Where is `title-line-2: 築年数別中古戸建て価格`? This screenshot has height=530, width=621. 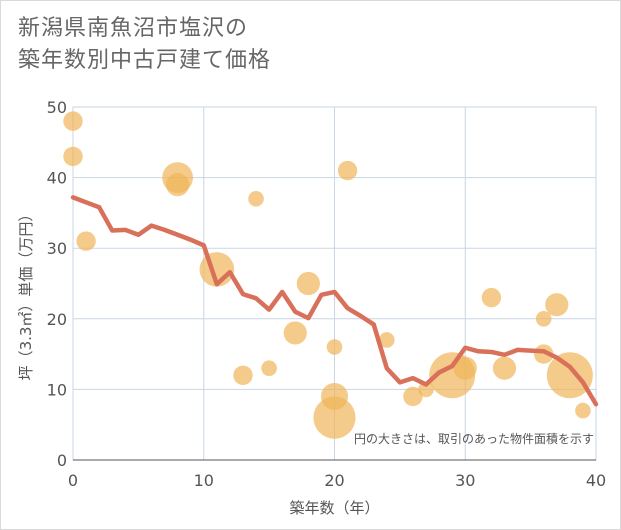
title-line-2: 築年数別中古戸建て価格 is located at coordinates (145, 60).